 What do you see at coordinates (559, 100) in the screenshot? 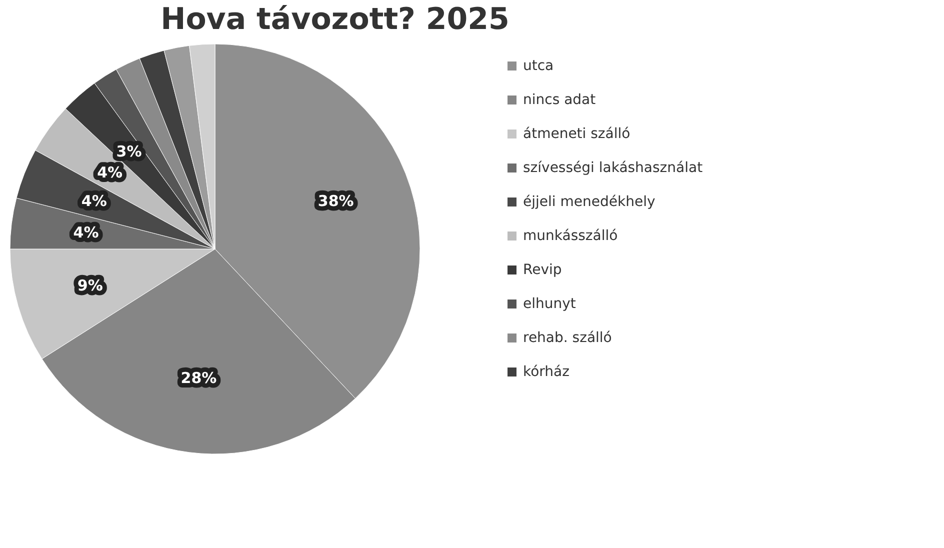
I see `legend-label: nincs adat` at bounding box center [559, 100].